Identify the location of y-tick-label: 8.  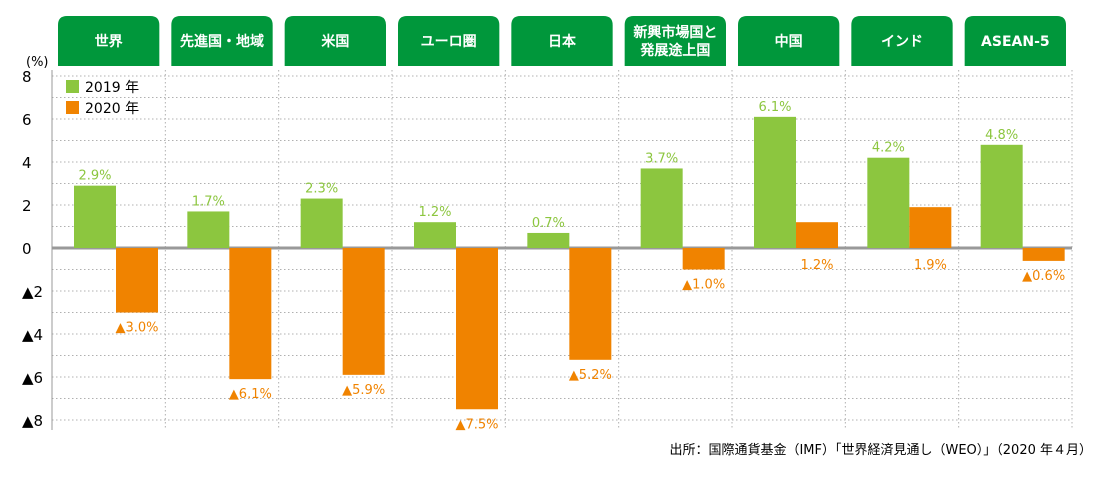
(27, 77).